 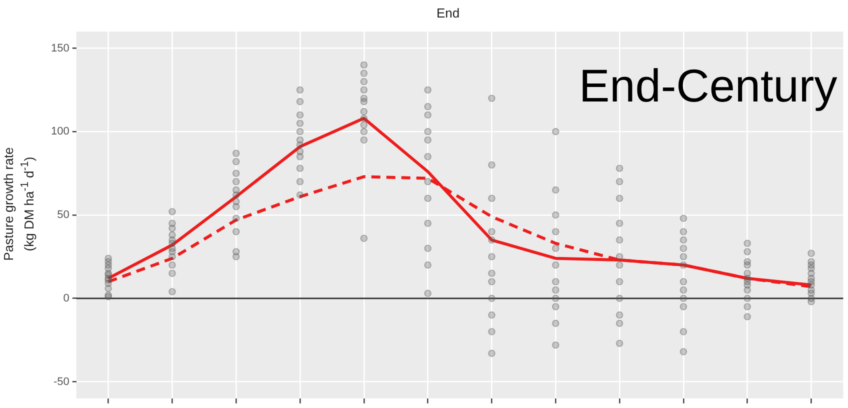 What do you see at coordinates (66, 298) in the screenshot?
I see `y-tick-label: 0` at bounding box center [66, 298].